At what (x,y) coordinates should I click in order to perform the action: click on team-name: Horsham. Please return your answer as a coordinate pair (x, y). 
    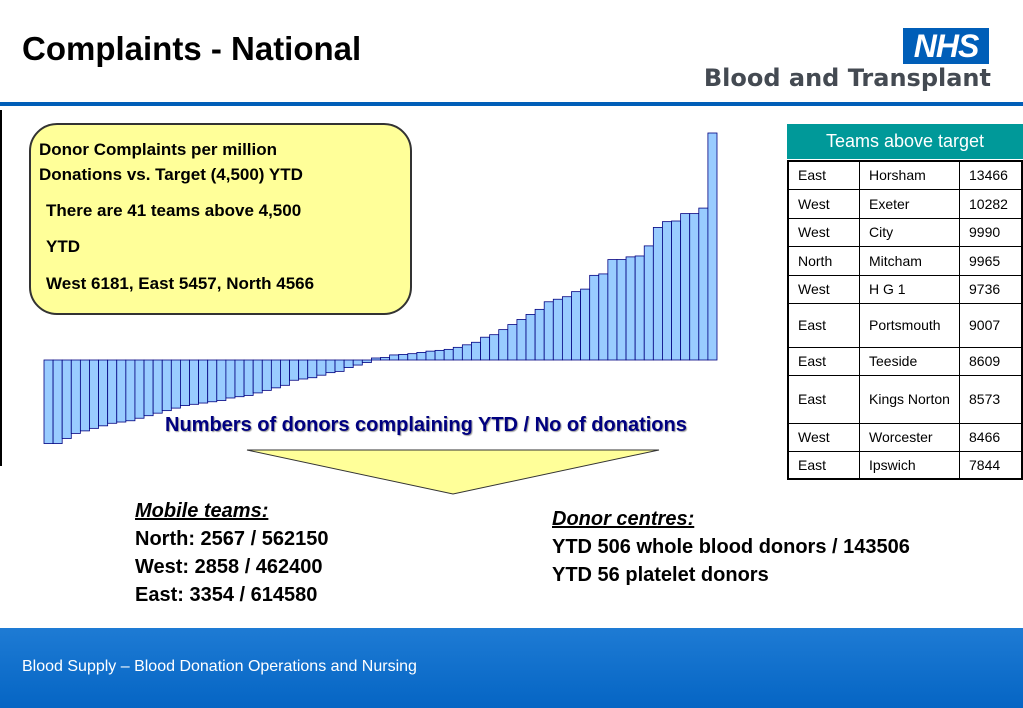
    Looking at the image, I should click on (909, 175).